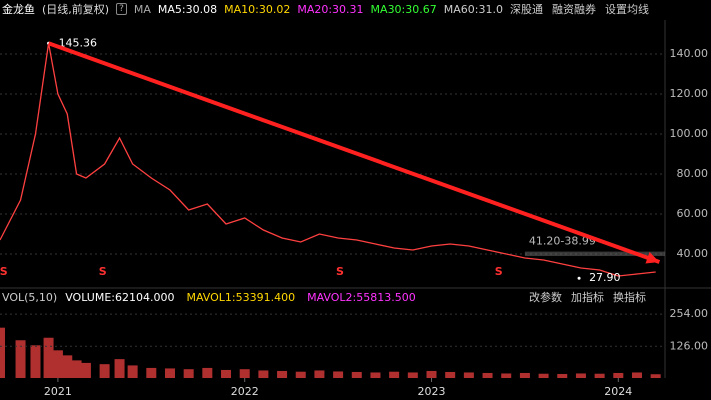 This screenshot has height=400, width=711. Describe the element at coordinates (626, 9) in the screenshot. I see `toolbar-button: 设置均线` at that location.